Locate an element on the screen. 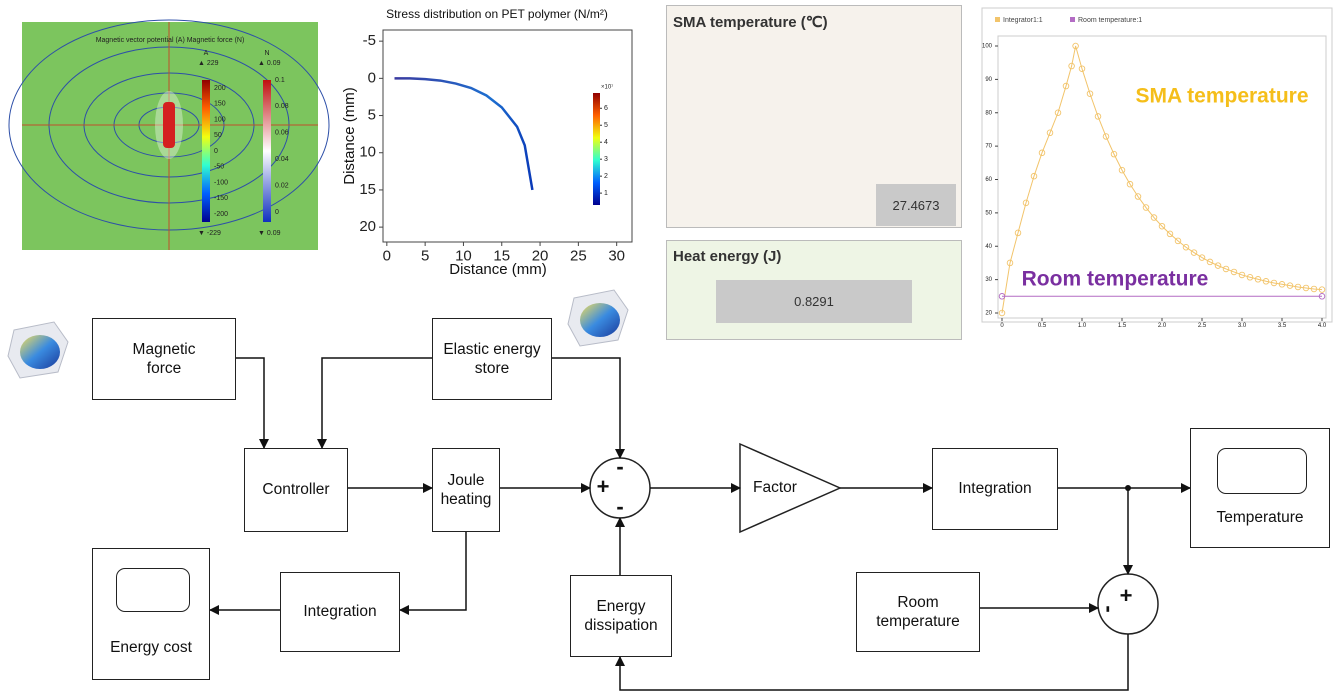  y-tick-label: 50 is located at coordinates (988, 213).